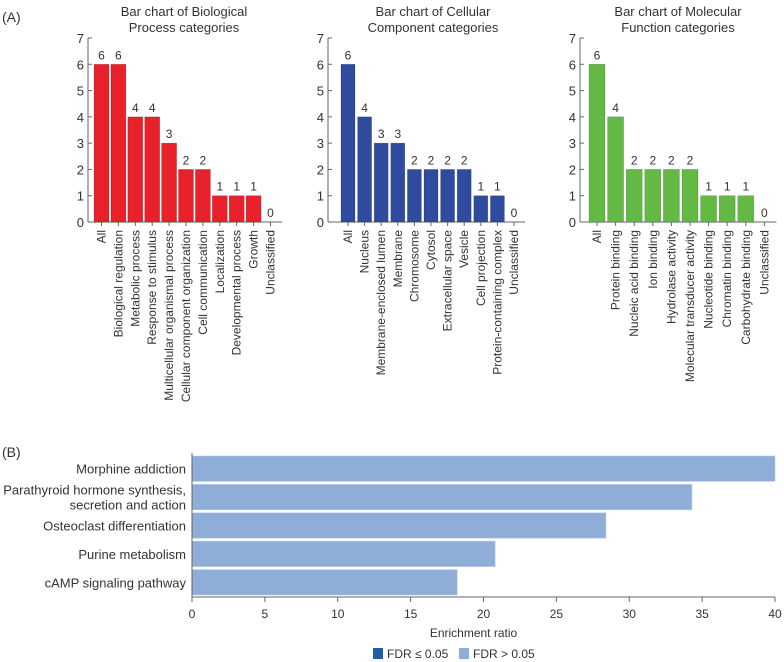 The image size is (784, 662). Describe the element at coordinates (557, 614) in the screenshot. I see `x-tick-label: 25` at that location.